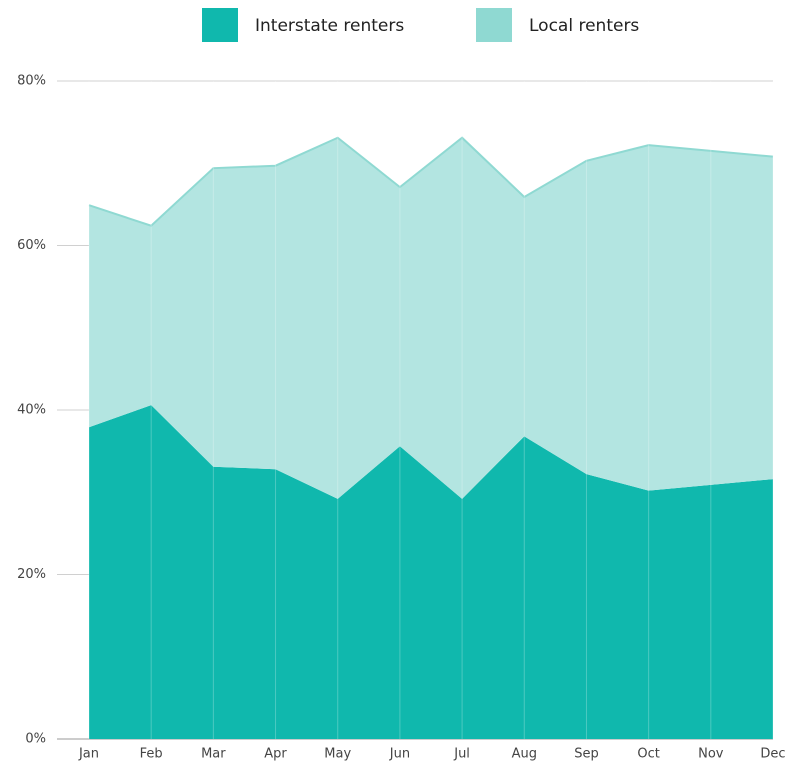 This screenshot has width=788, height=763. Describe the element at coordinates (772, 754) in the screenshot. I see `x-tick-label: Dec` at that location.